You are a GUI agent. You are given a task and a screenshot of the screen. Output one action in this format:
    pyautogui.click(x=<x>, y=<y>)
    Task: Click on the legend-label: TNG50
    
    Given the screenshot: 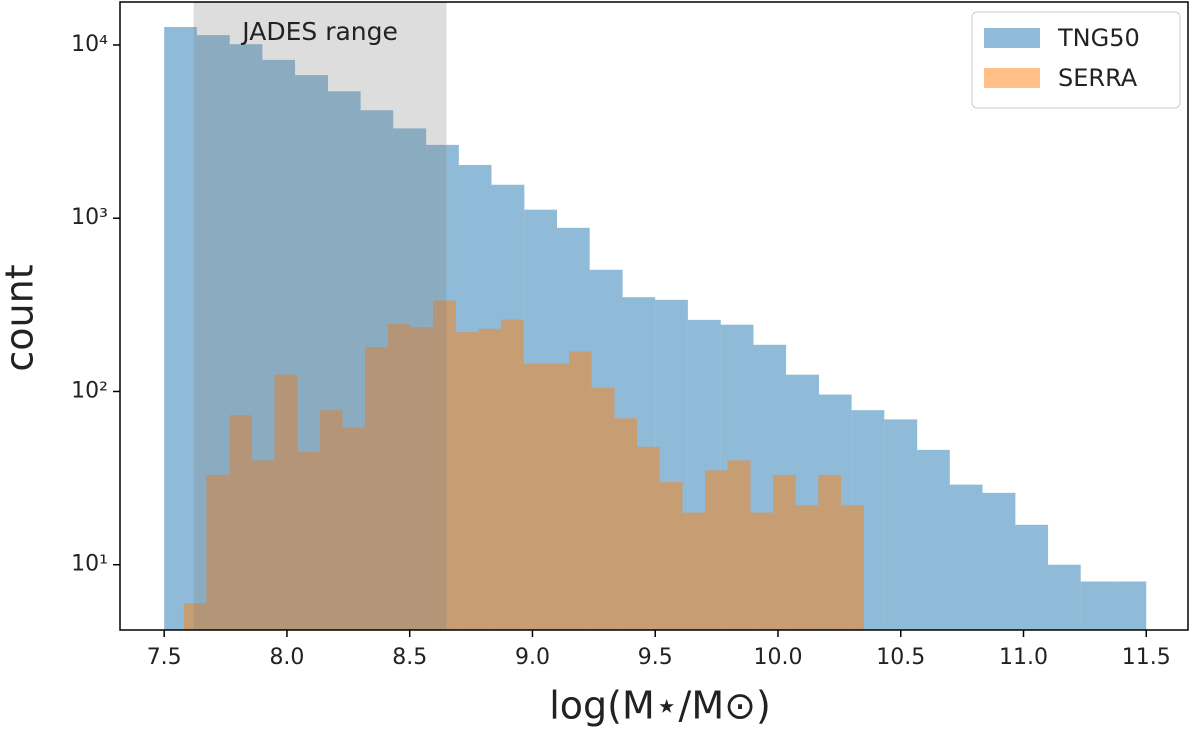 What is the action you would take?
    pyautogui.click(x=1098, y=38)
    